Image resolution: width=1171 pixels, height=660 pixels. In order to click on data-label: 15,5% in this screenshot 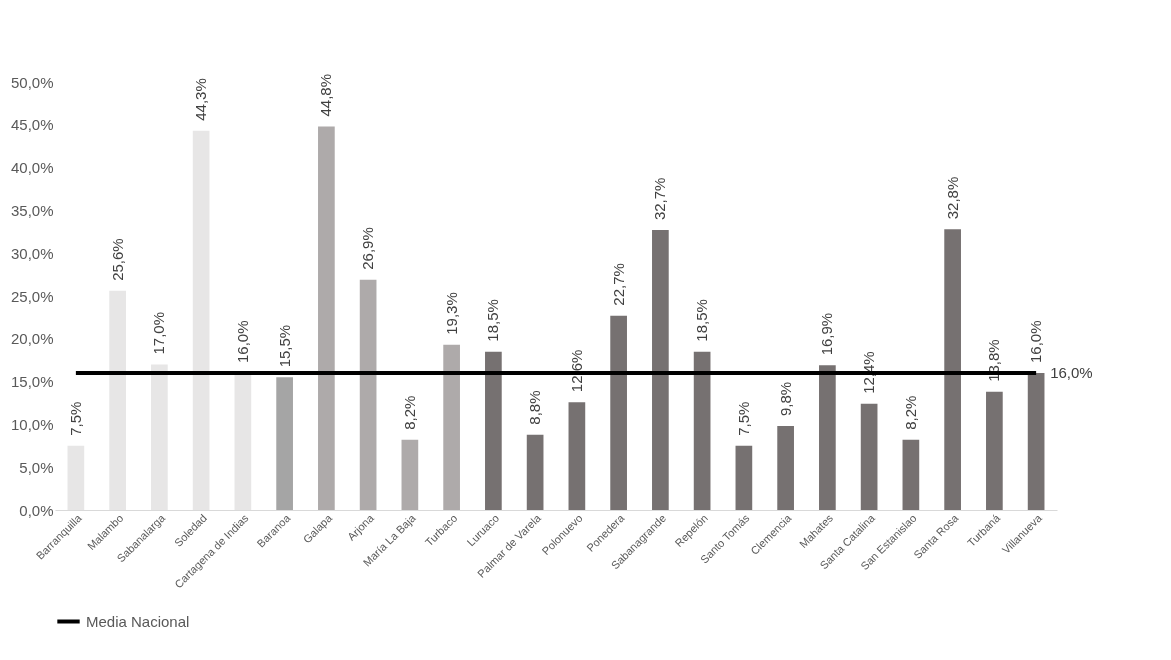, I will do `click(284, 346)`.